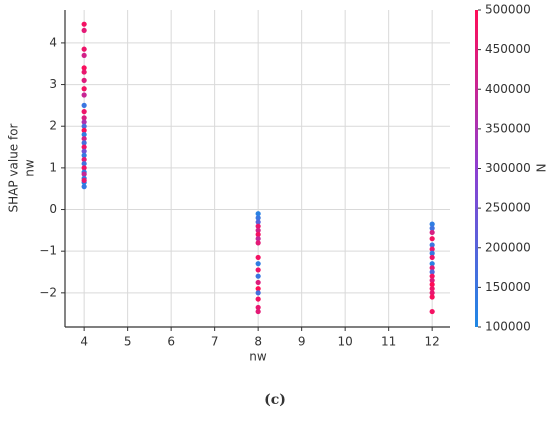 This screenshot has width=550, height=421. I want to click on colorbar-tick-label: 250000, so click(508, 208).